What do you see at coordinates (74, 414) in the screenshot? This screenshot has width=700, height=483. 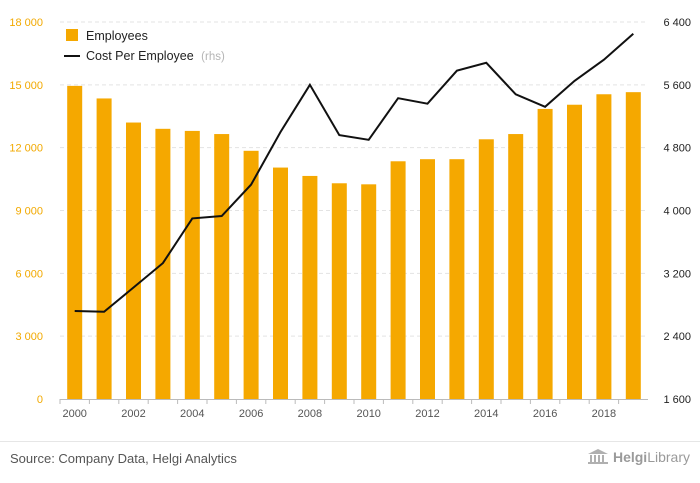 I see `x-tick-label: 2000` at bounding box center [74, 414].